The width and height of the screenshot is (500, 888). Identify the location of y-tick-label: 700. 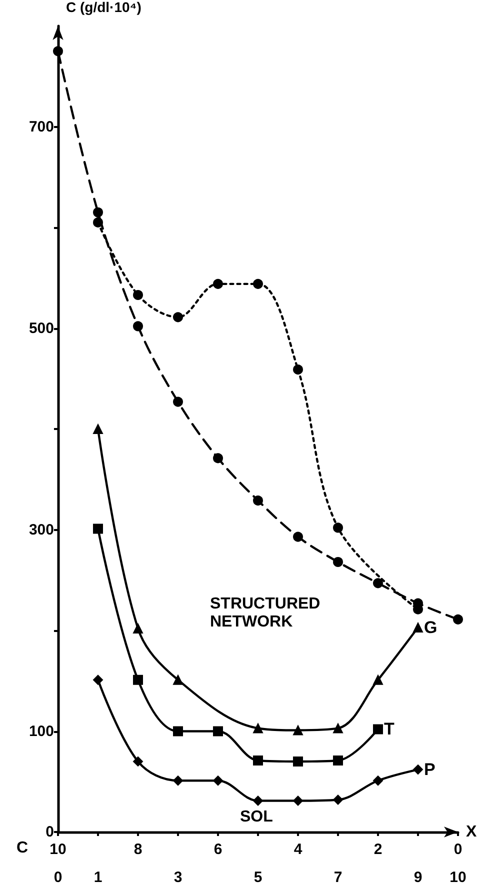
(41, 127).